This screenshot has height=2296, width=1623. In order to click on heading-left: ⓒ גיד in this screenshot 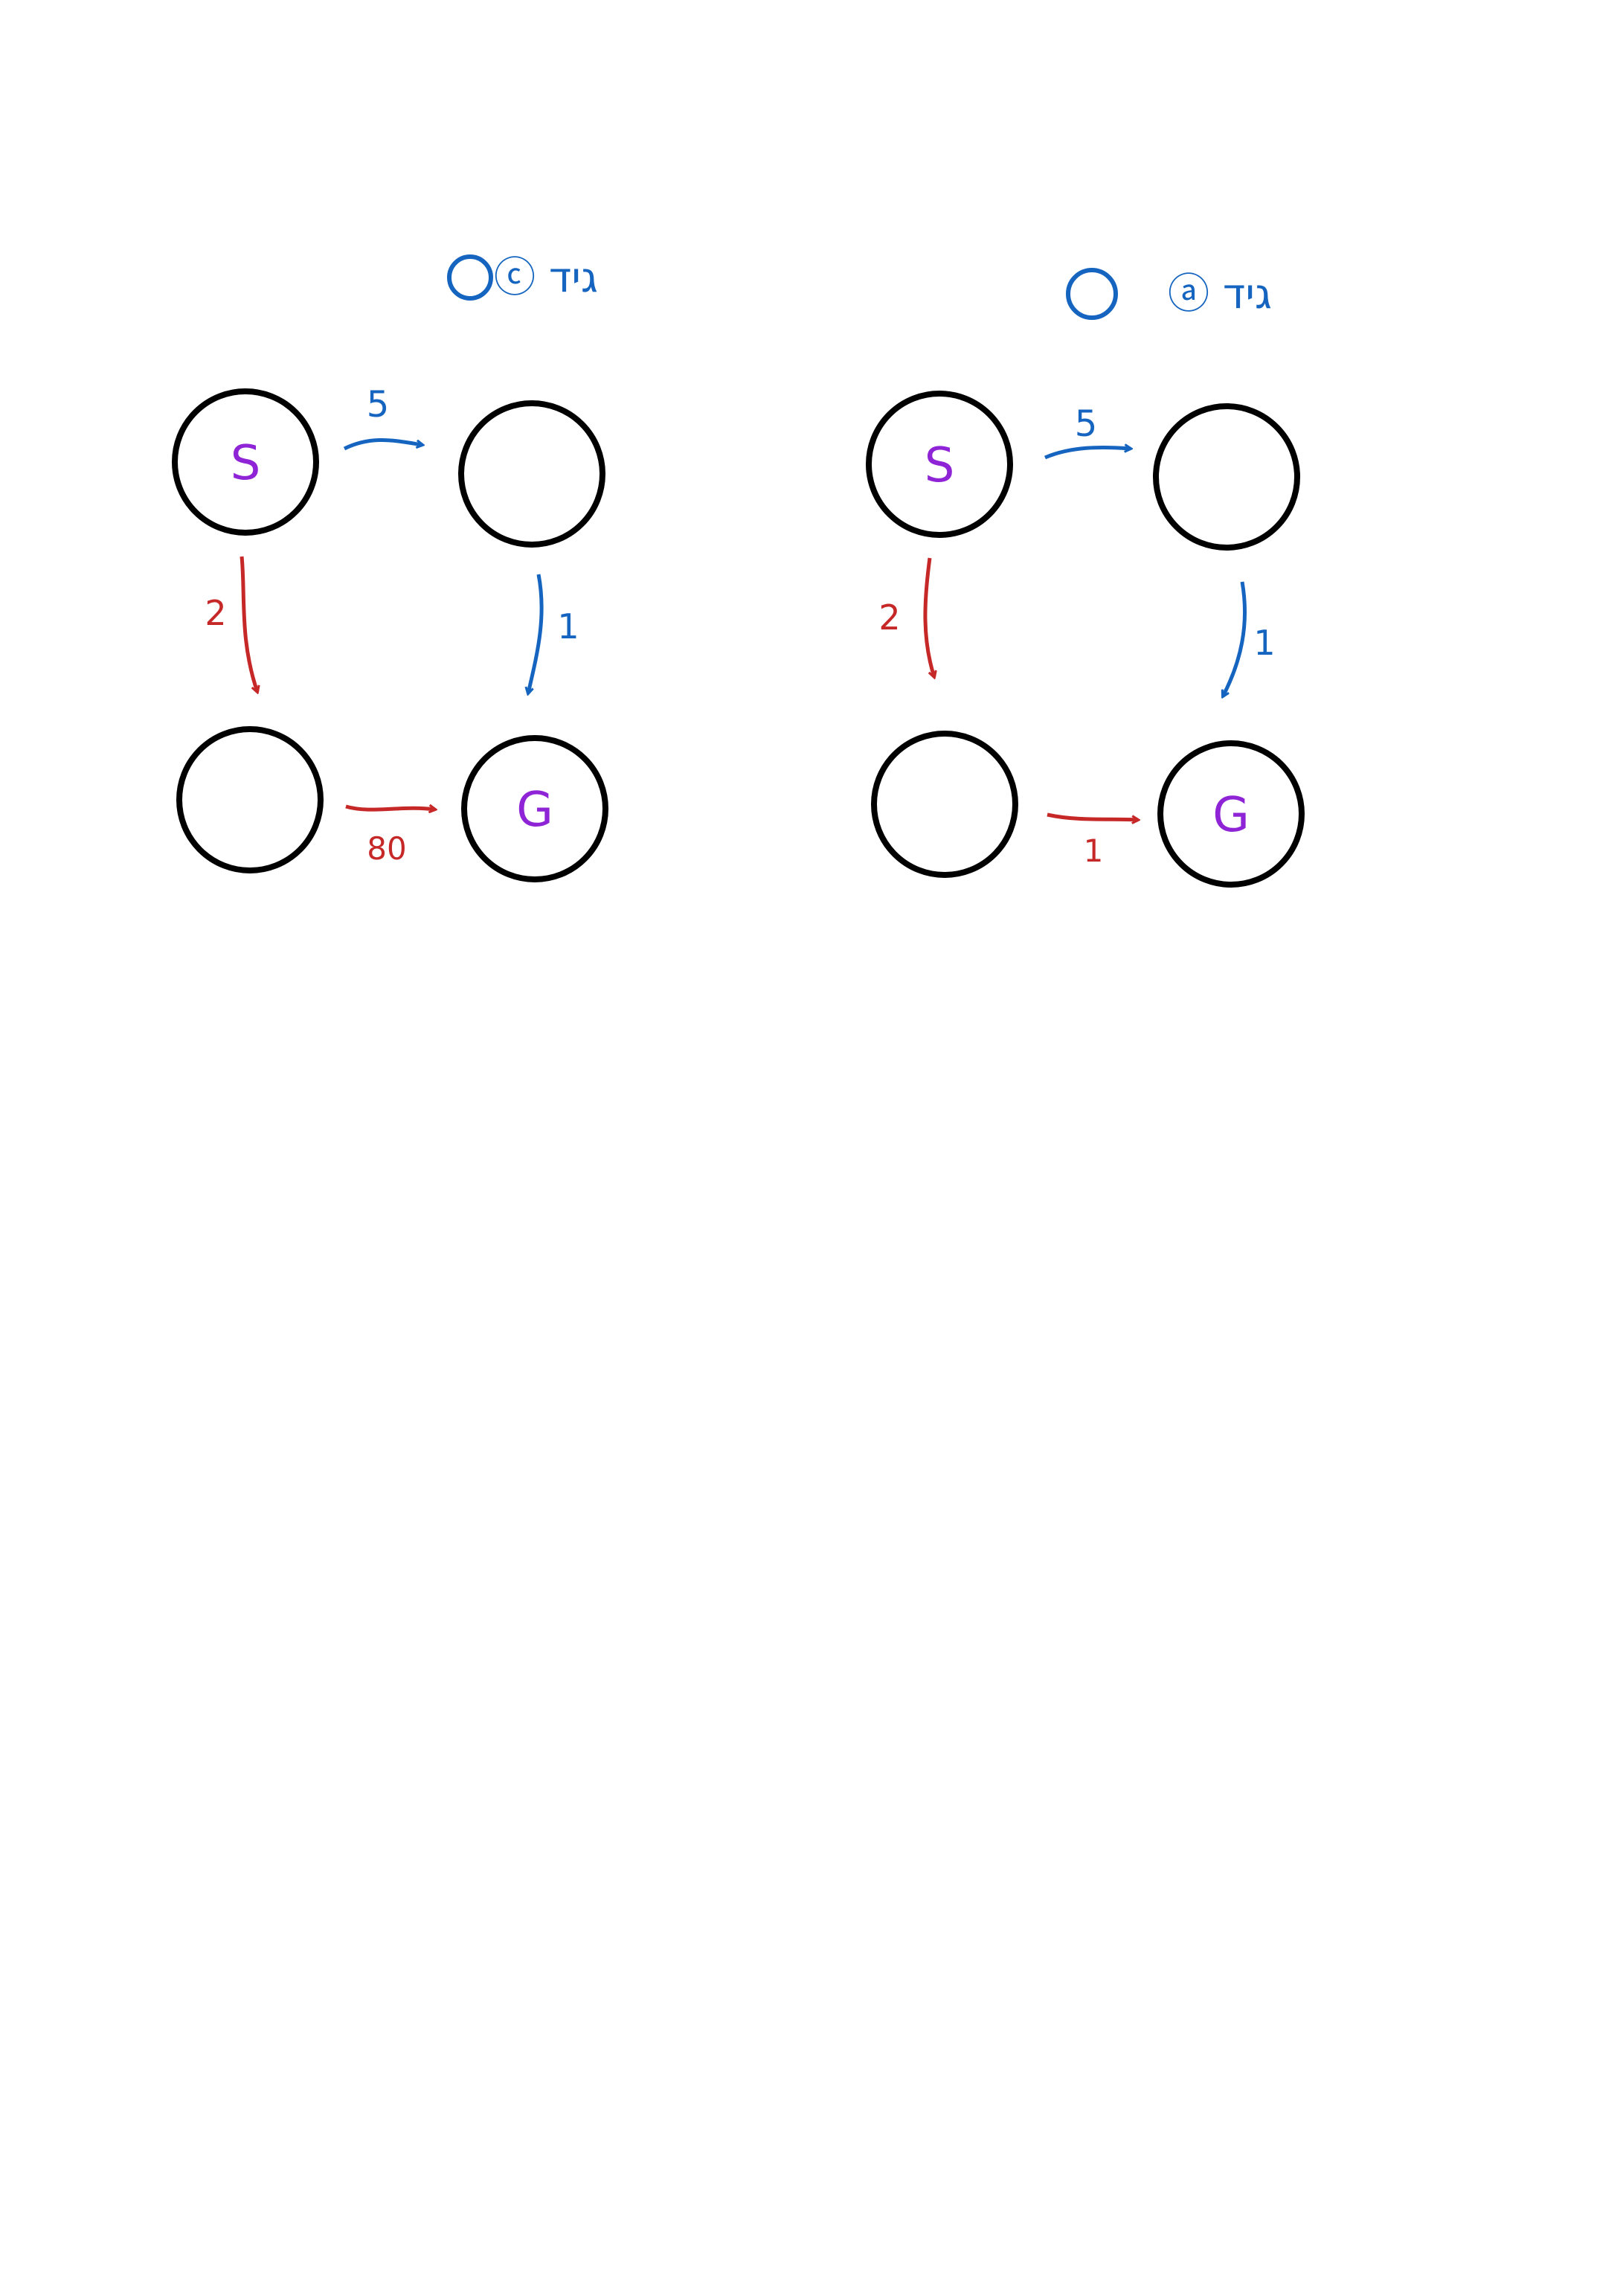, I will do `click(522, 278)`.